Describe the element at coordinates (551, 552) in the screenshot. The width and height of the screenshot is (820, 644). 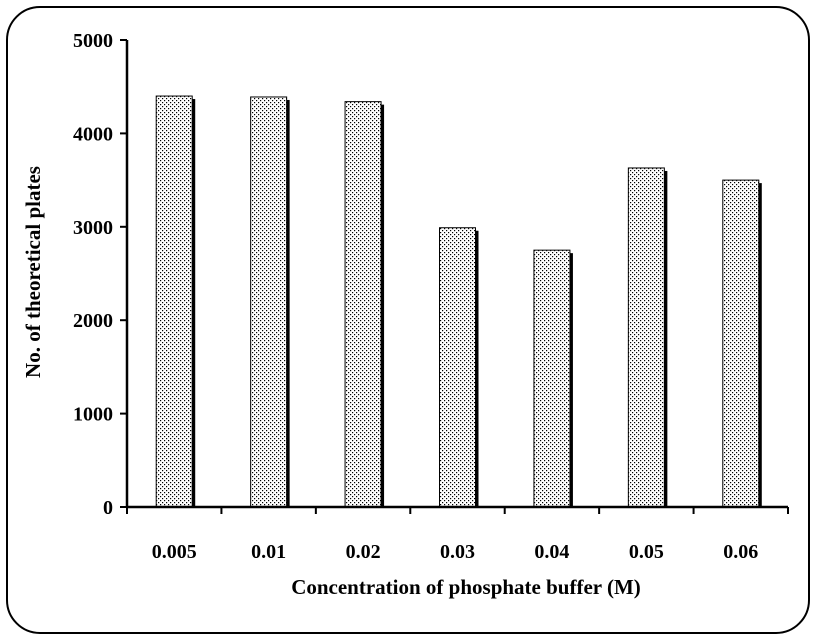
I see `x-tick-label: 0.04` at that location.